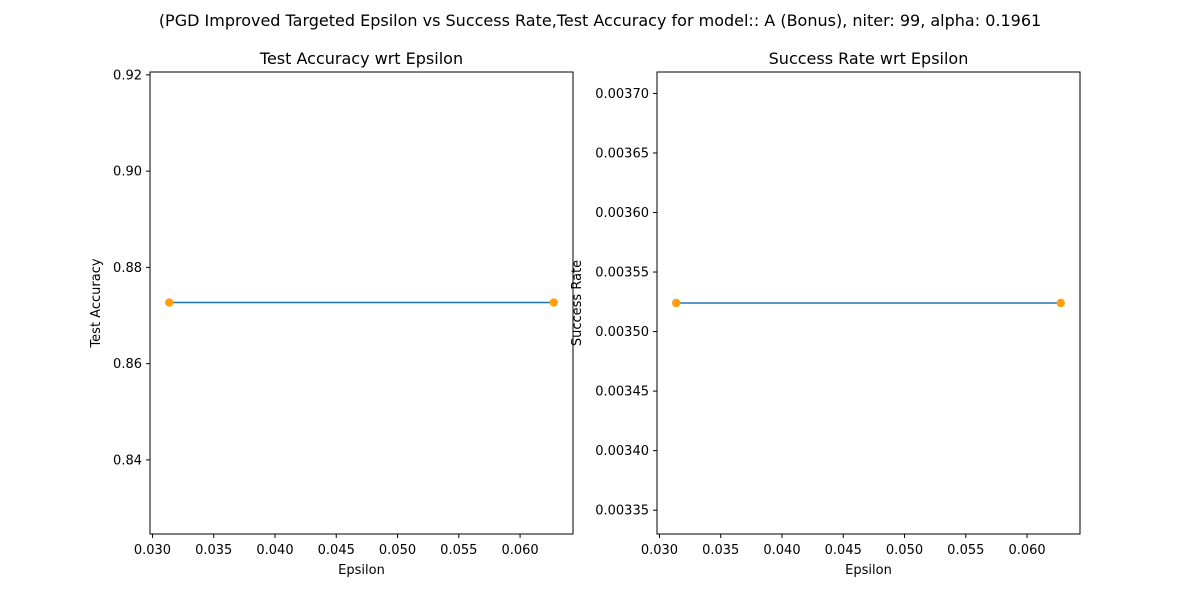 Image resolution: width=1200 pixels, height=600 pixels. What do you see at coordinates (622, 451) in the screenshot?
I see `y-tick-label: 0.00340` at bounding box center [622, 451].